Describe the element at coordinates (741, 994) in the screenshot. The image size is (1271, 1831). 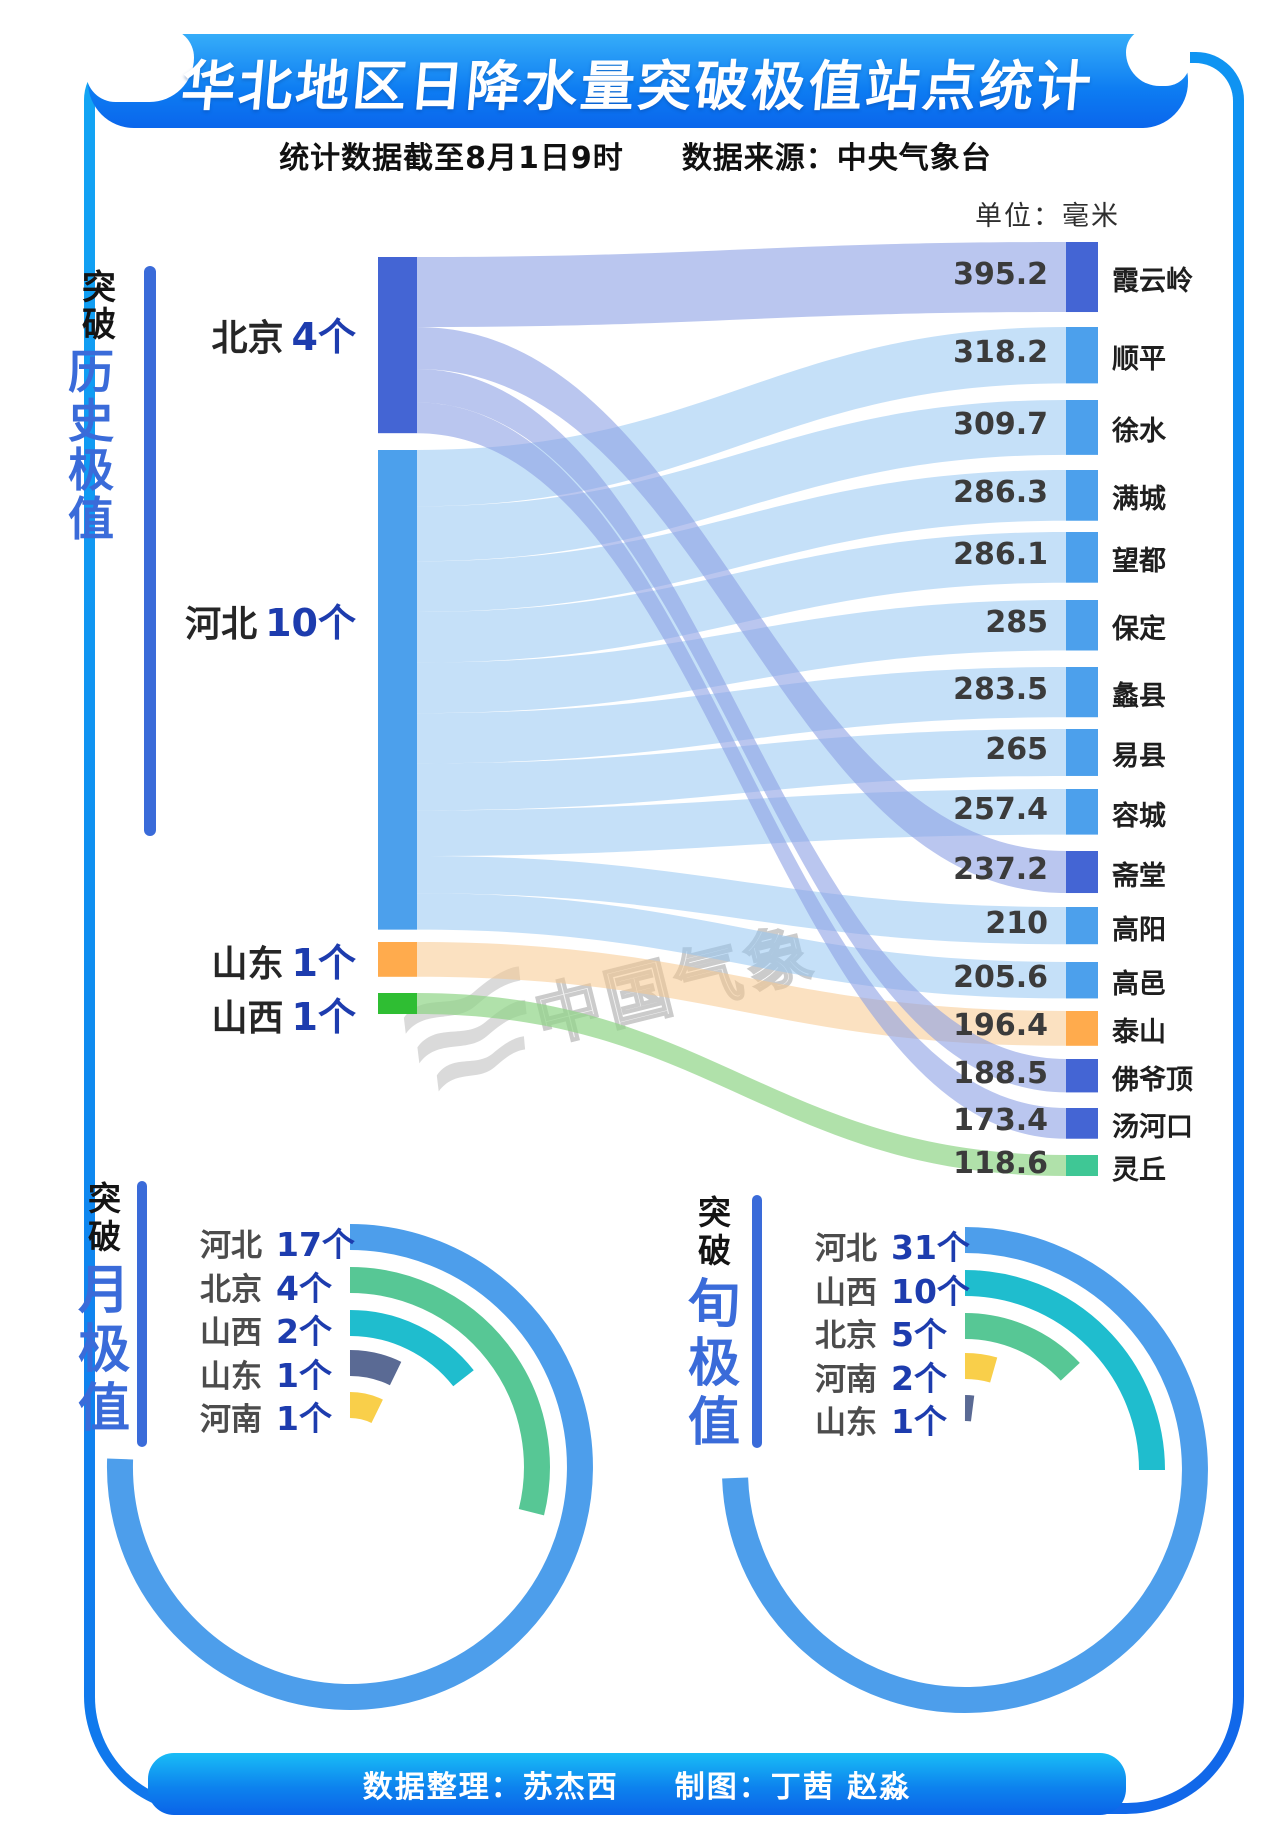
I see `sankey-flow-泰山` at that location.